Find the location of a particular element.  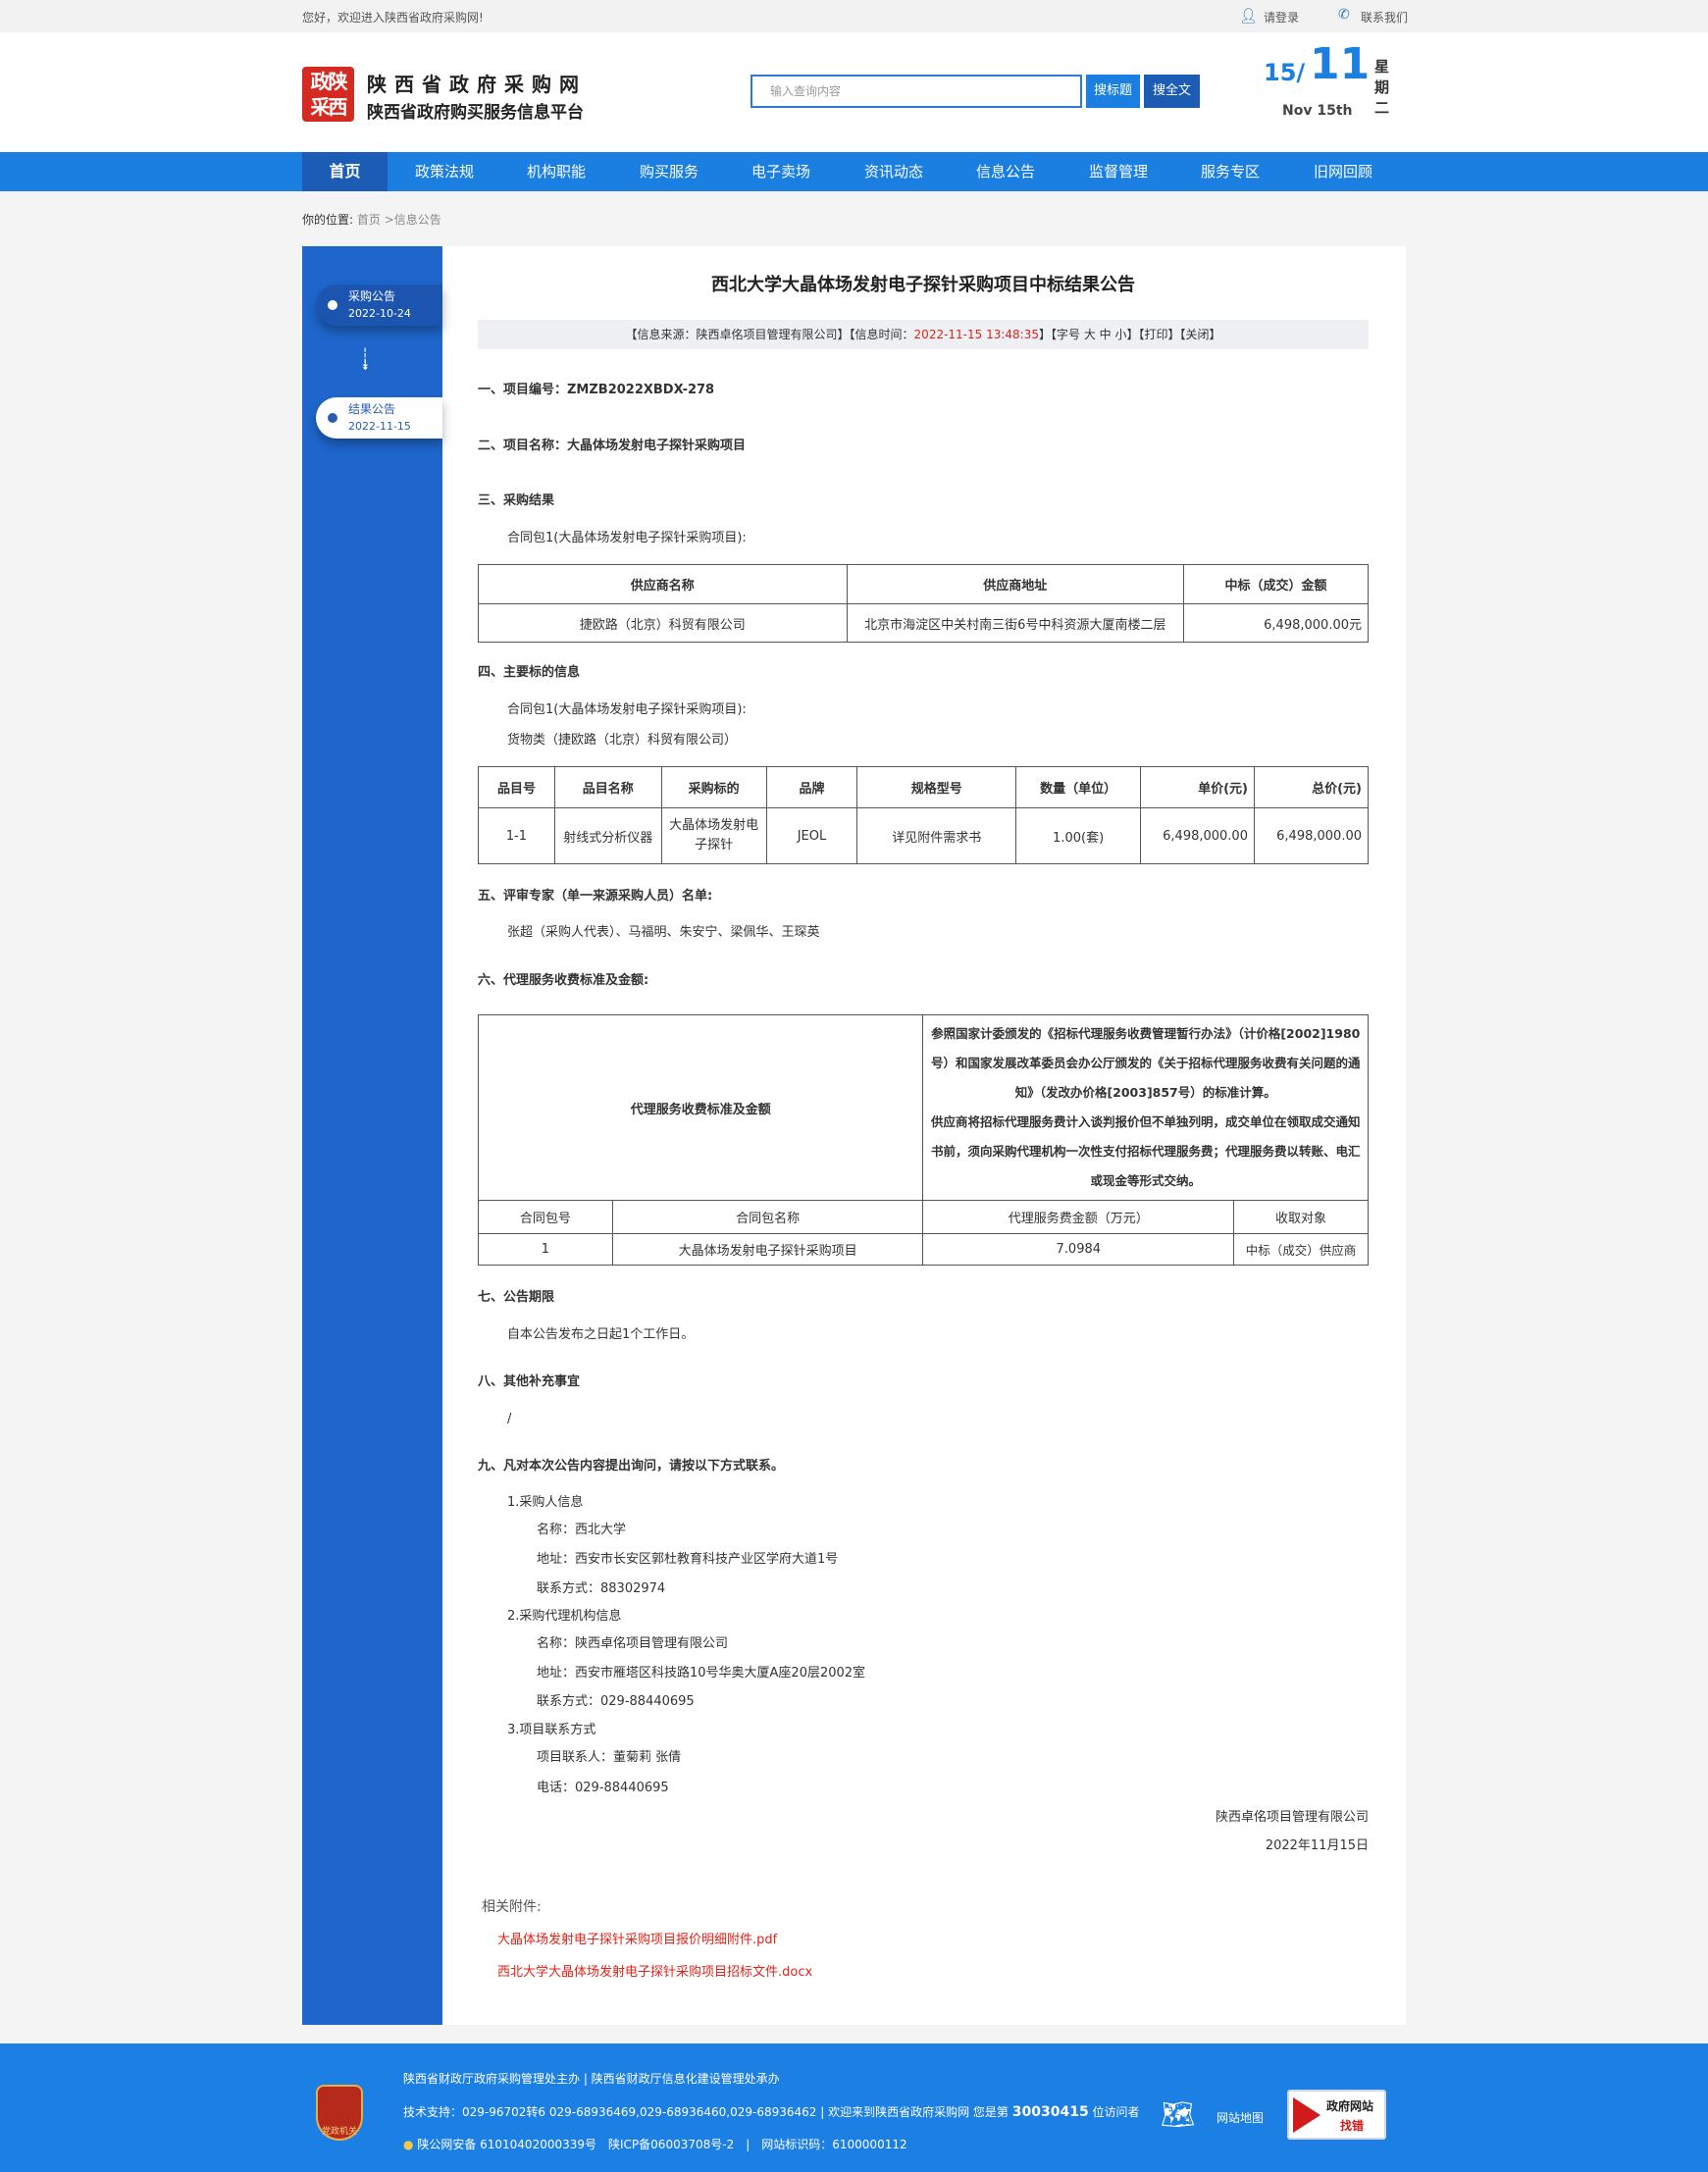

project-contact-heading: 3.项目联系方式 is located at coordinates (551, 1730).